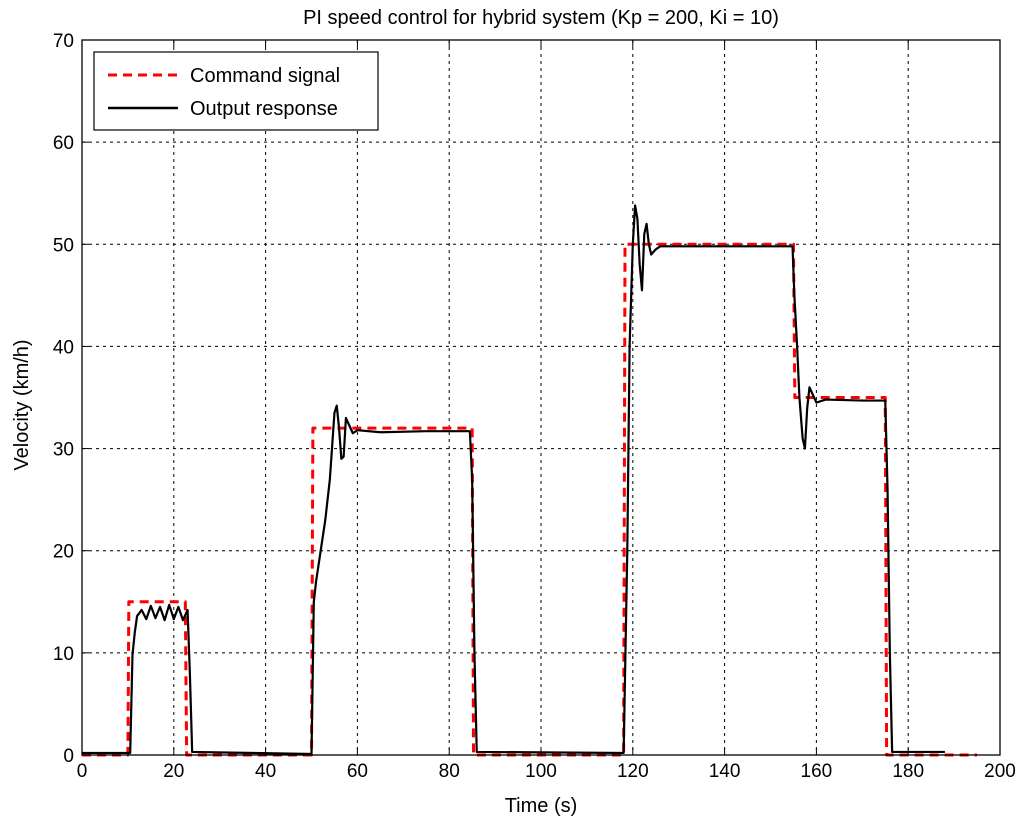 This screenshot has height=830, width=1024. I want to click on x-tick-label: 160, so click(817, 771).